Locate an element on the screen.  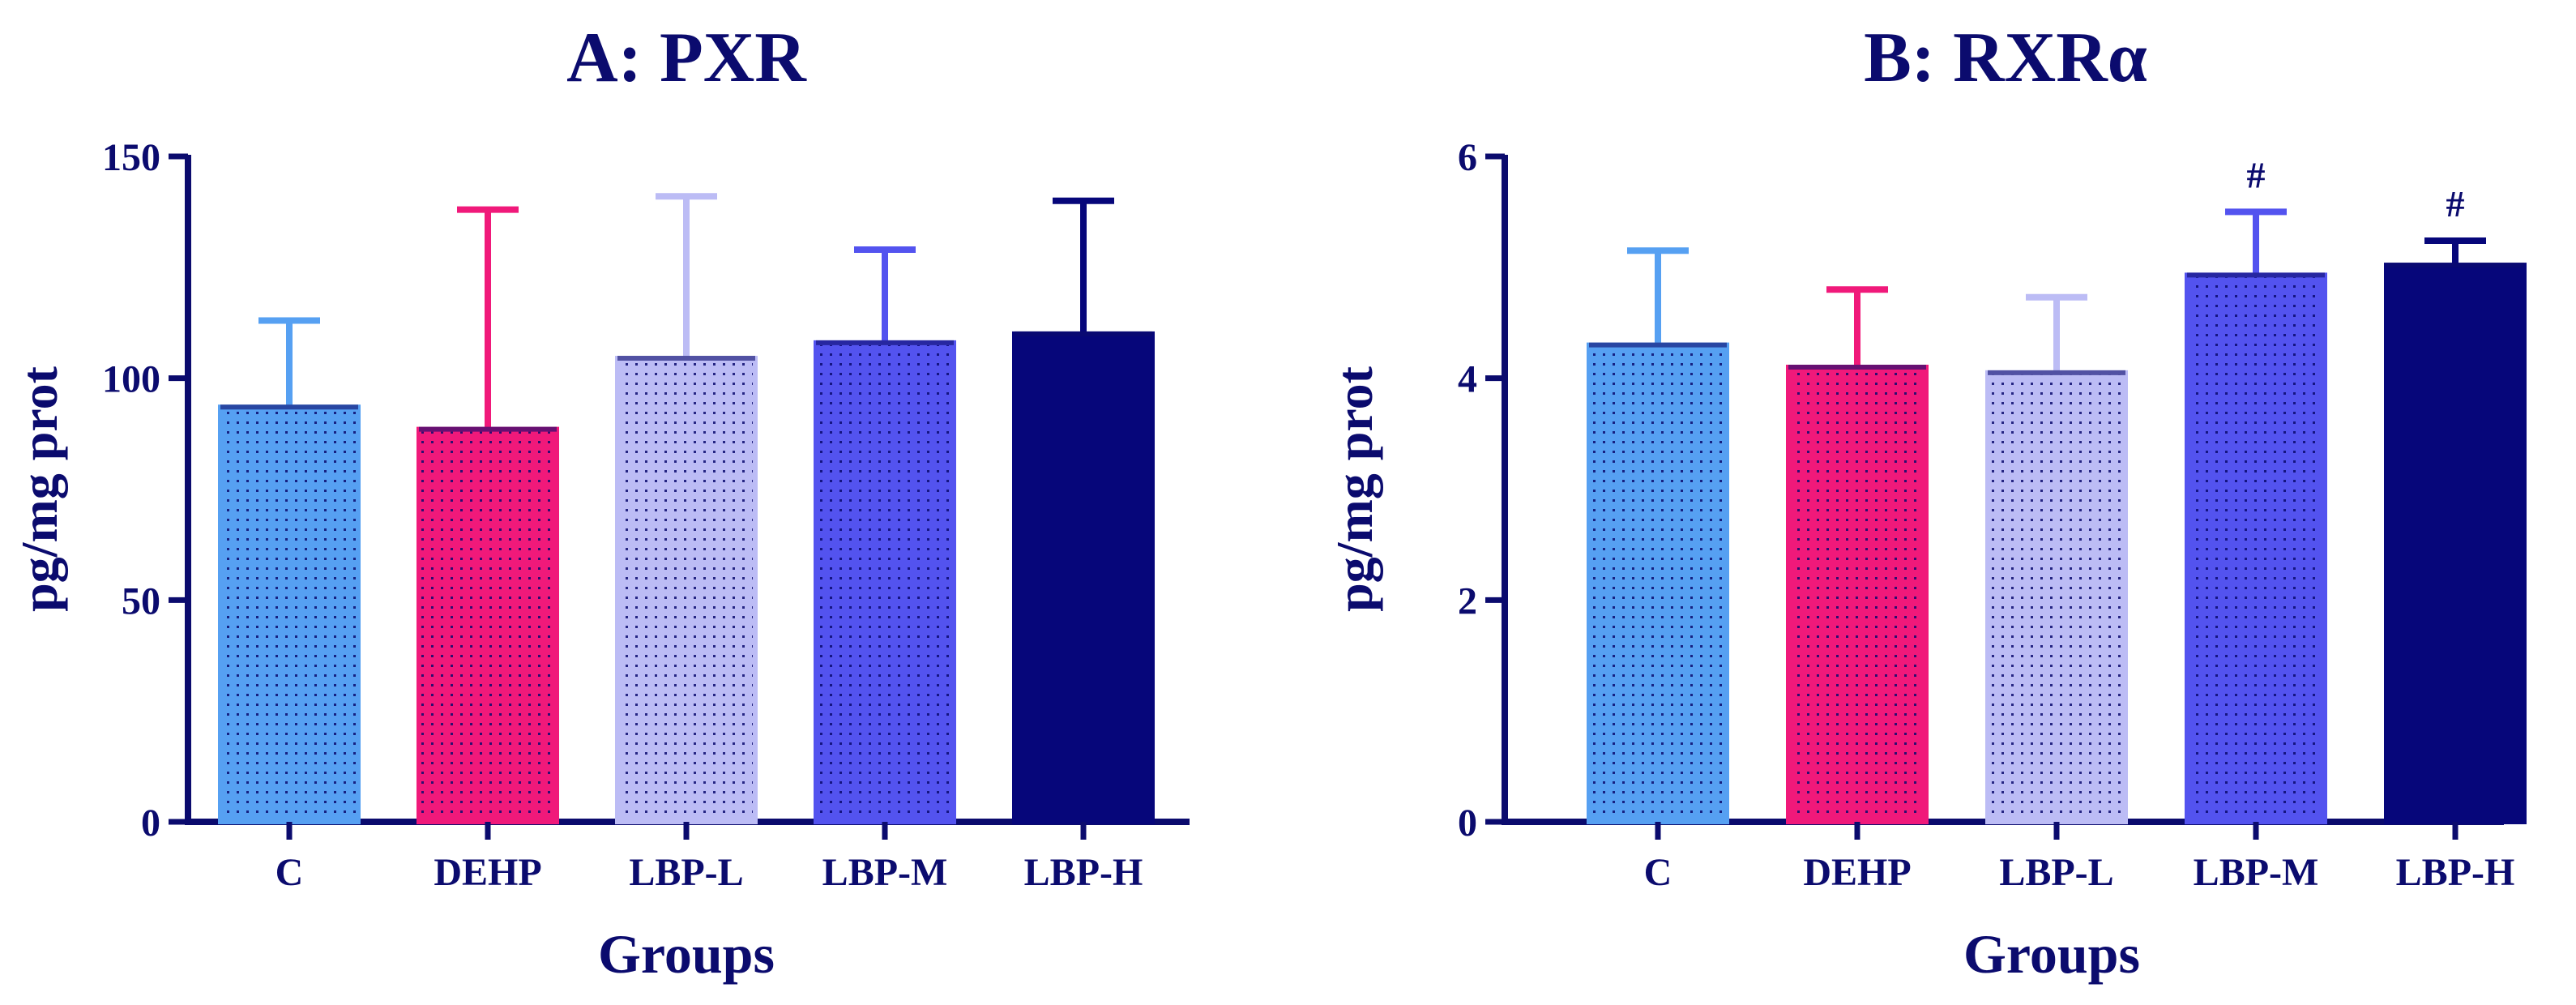
y-tick-label: 6 is located at coordinates (1467, 157).